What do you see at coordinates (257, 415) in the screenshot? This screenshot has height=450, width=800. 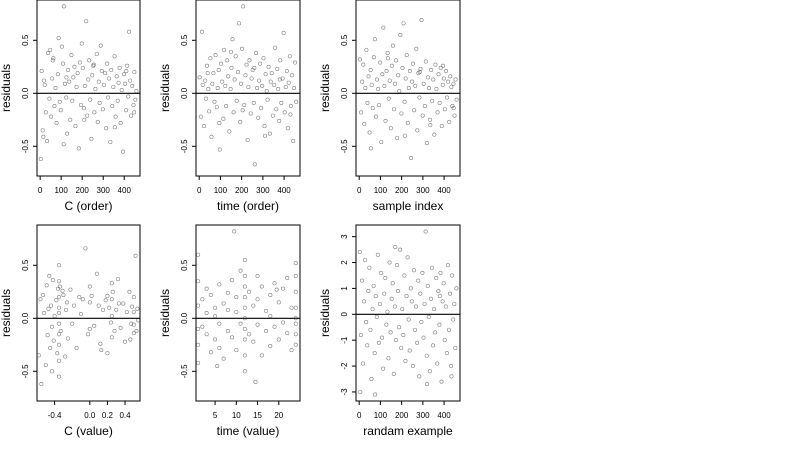 I see `x-tick-label: 15` at bounding box center [257, 415].